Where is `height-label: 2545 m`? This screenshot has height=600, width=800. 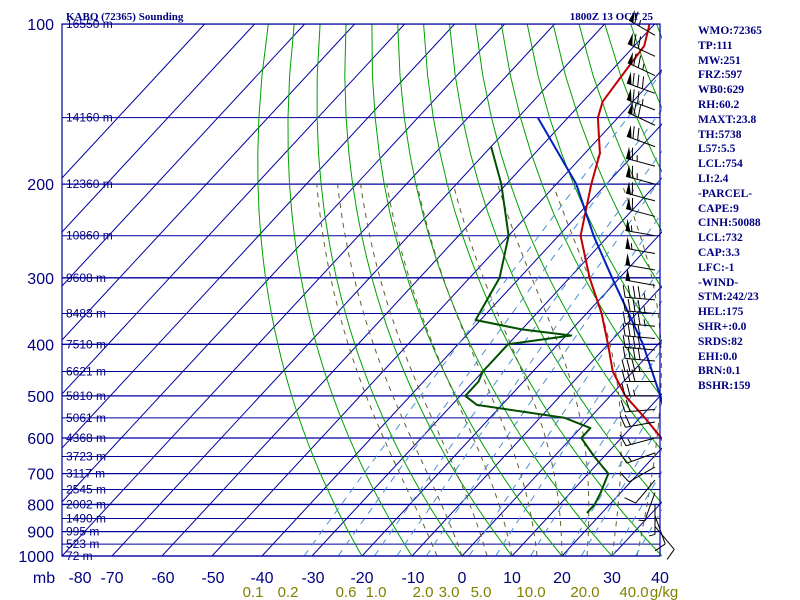 height-label: 2545 m is located at coordinates (86, 490).